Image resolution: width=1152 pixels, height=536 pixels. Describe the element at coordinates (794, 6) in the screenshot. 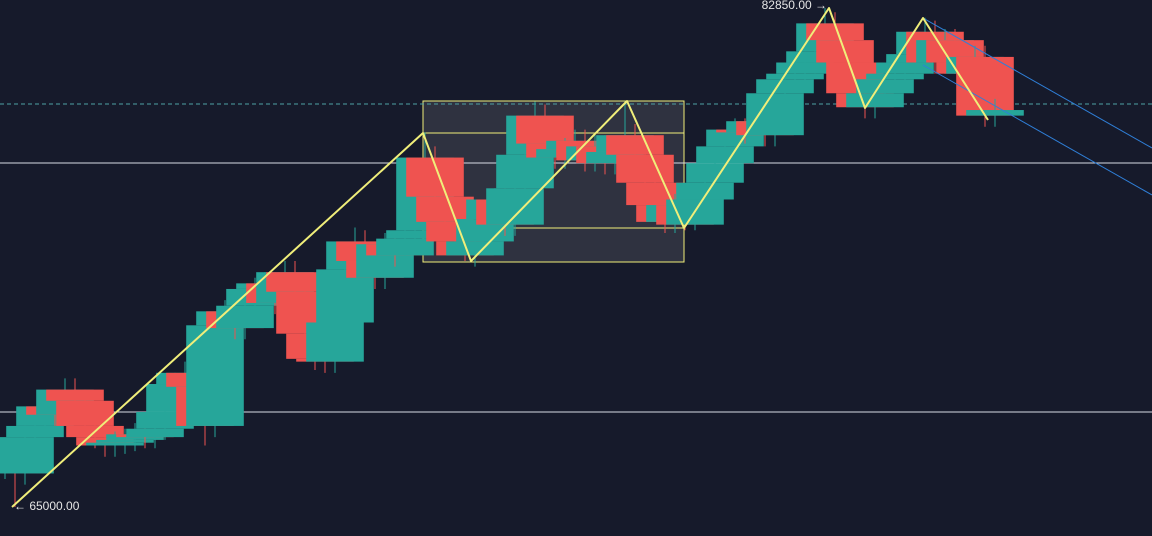

I see `price-label: 82850.00 →` at that location.